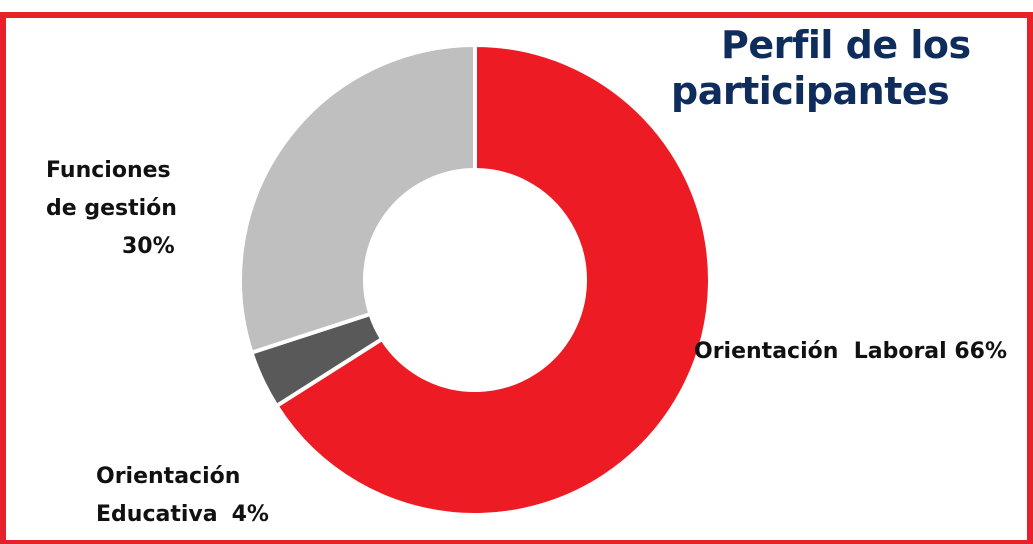 The image size is (1033, 544). Describe the element at coordinates (357, 199) in the screenshot. I see `donut-slice-funciones-de-gesti-n` at that location.